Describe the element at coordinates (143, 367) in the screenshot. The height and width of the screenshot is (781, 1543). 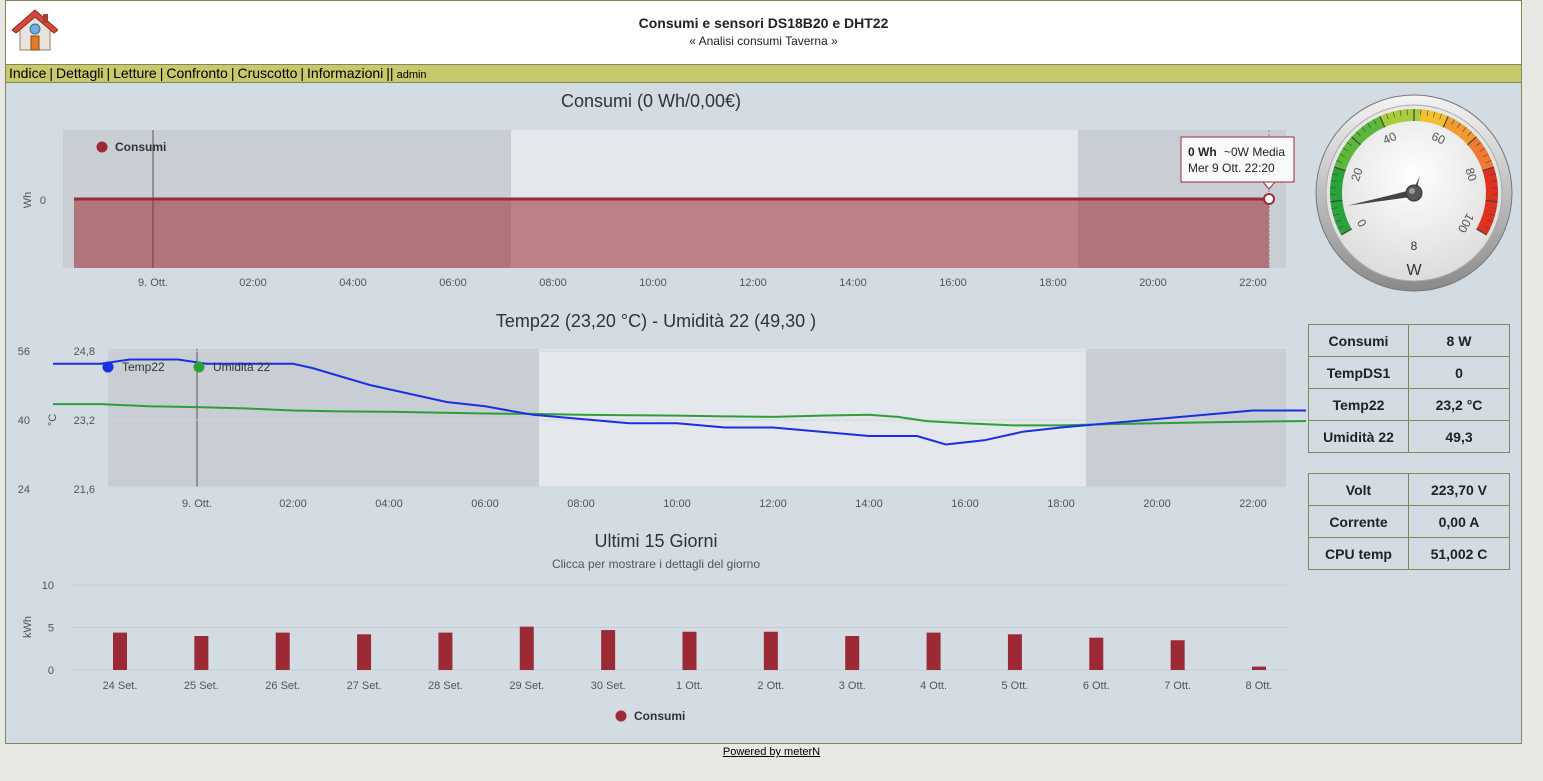
I see `legend-label: Temp22` at that location.